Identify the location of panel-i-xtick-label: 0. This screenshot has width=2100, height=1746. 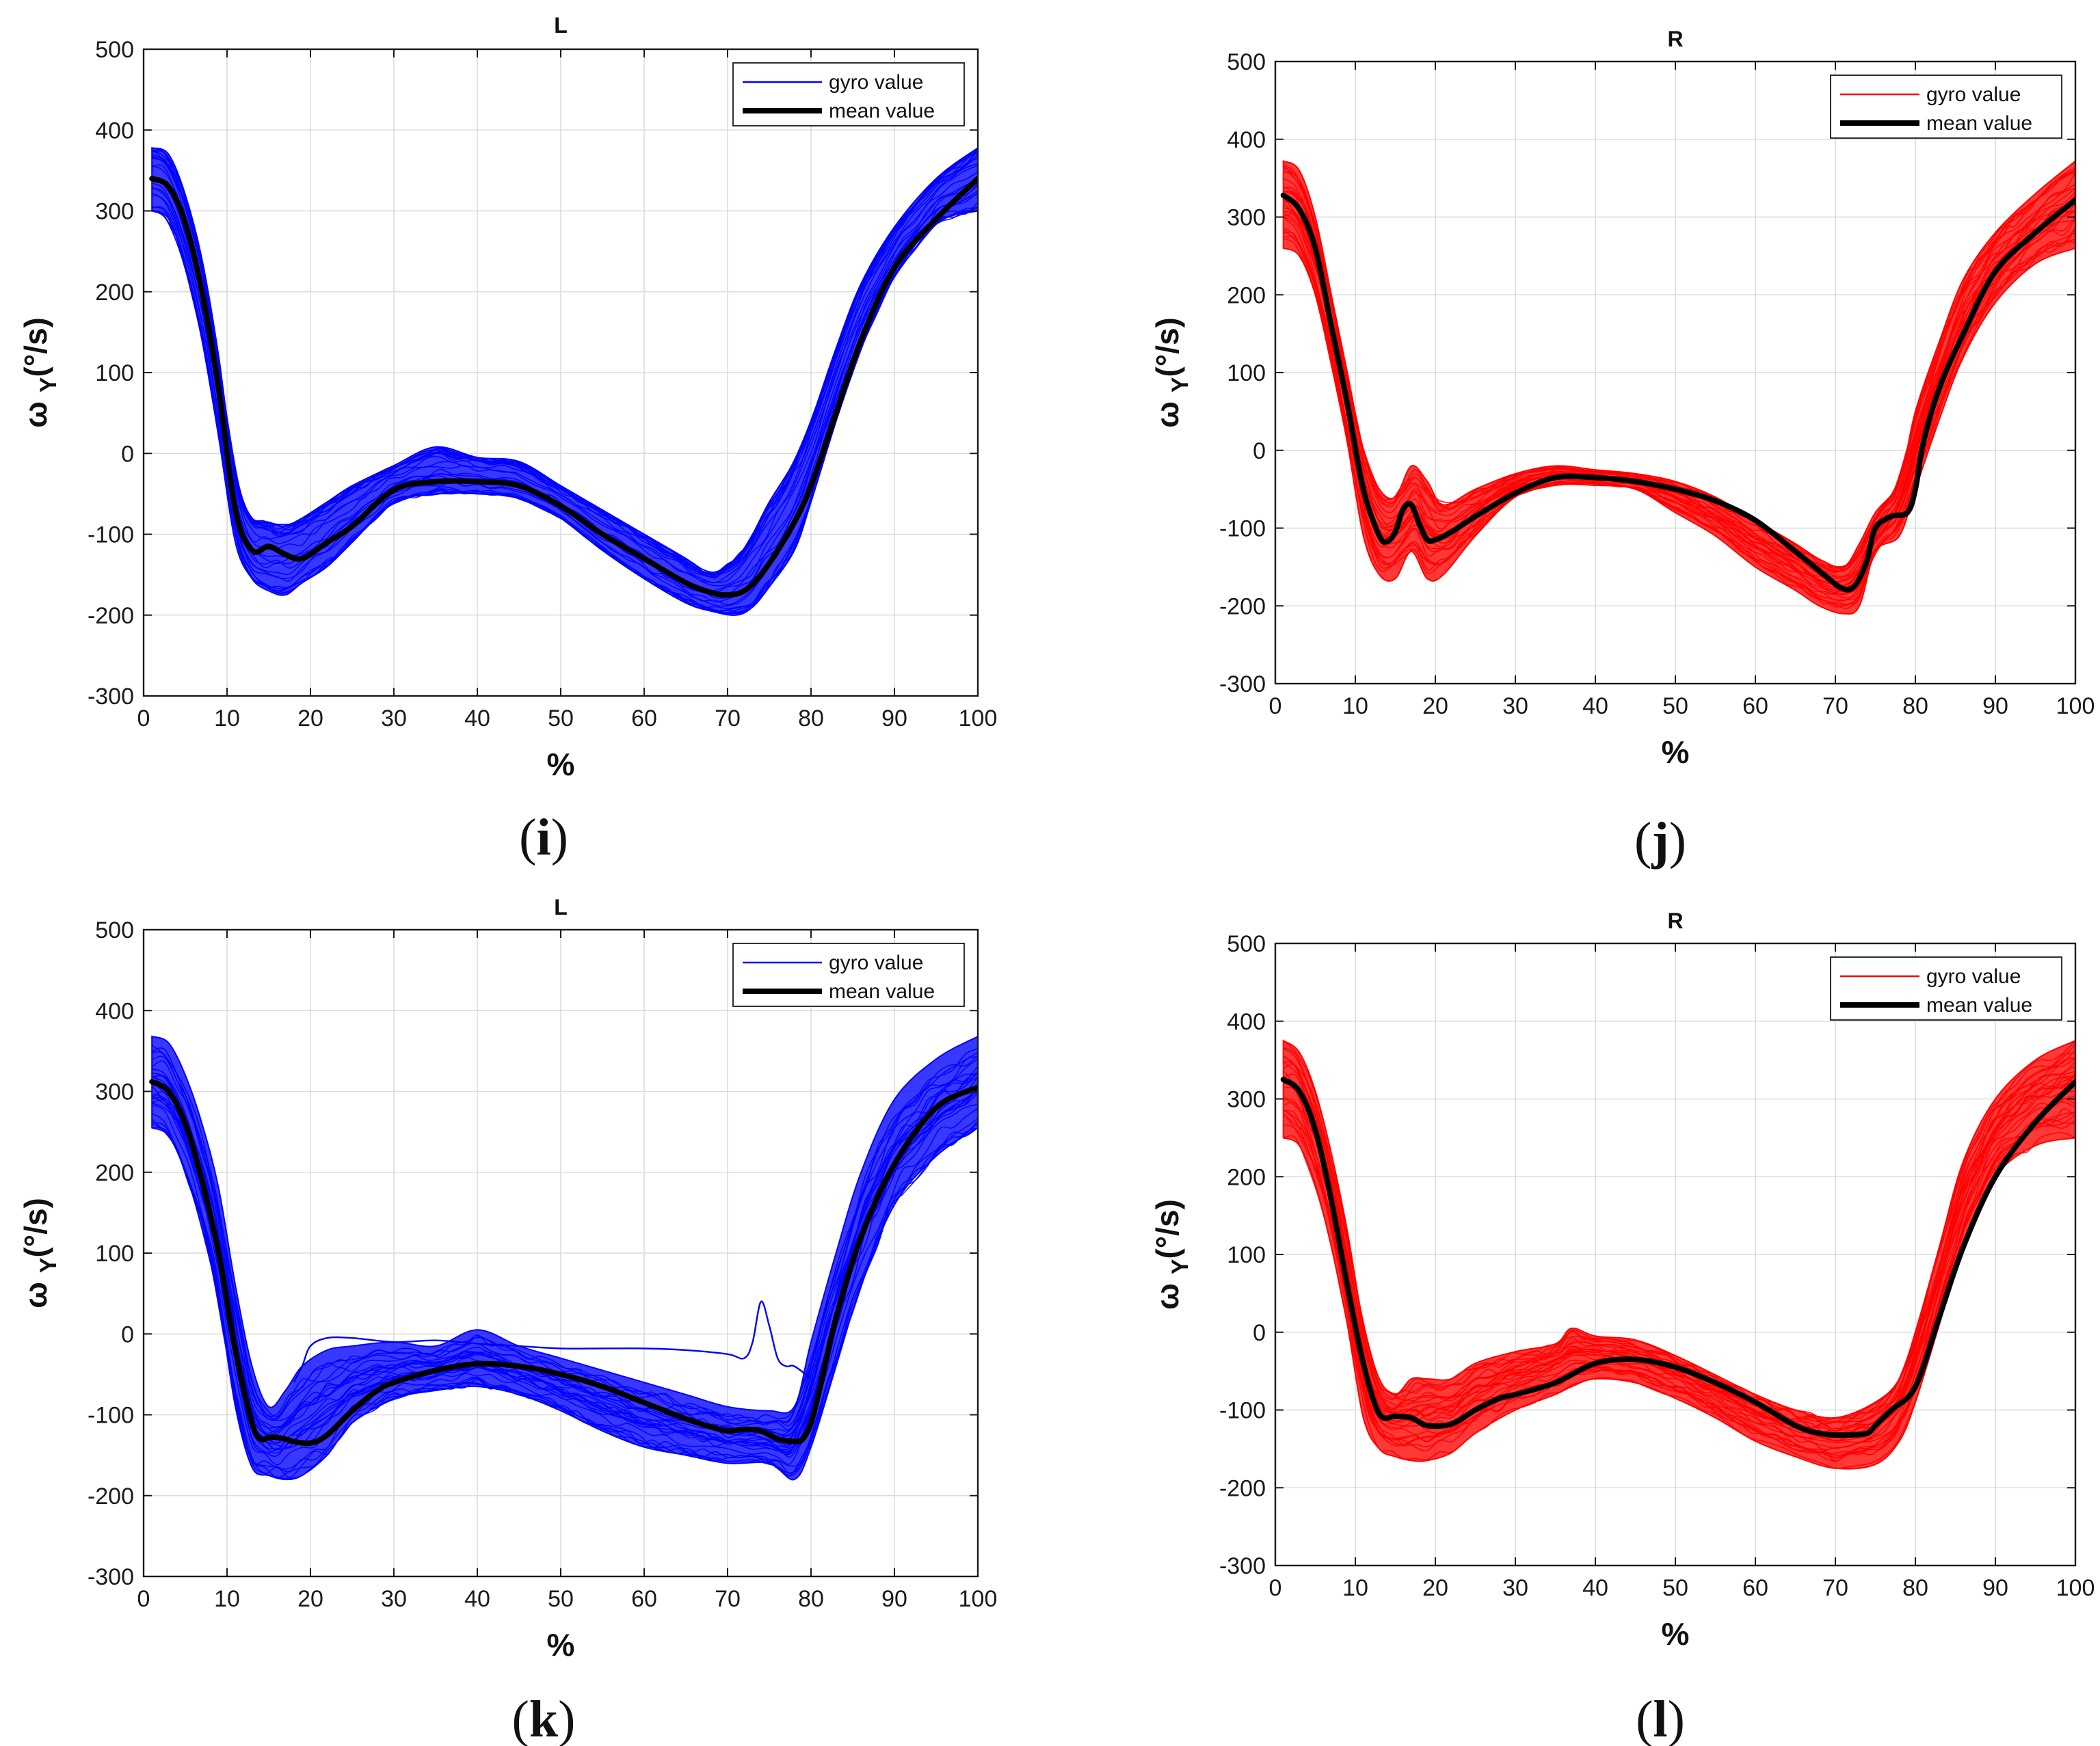
(143, 719).